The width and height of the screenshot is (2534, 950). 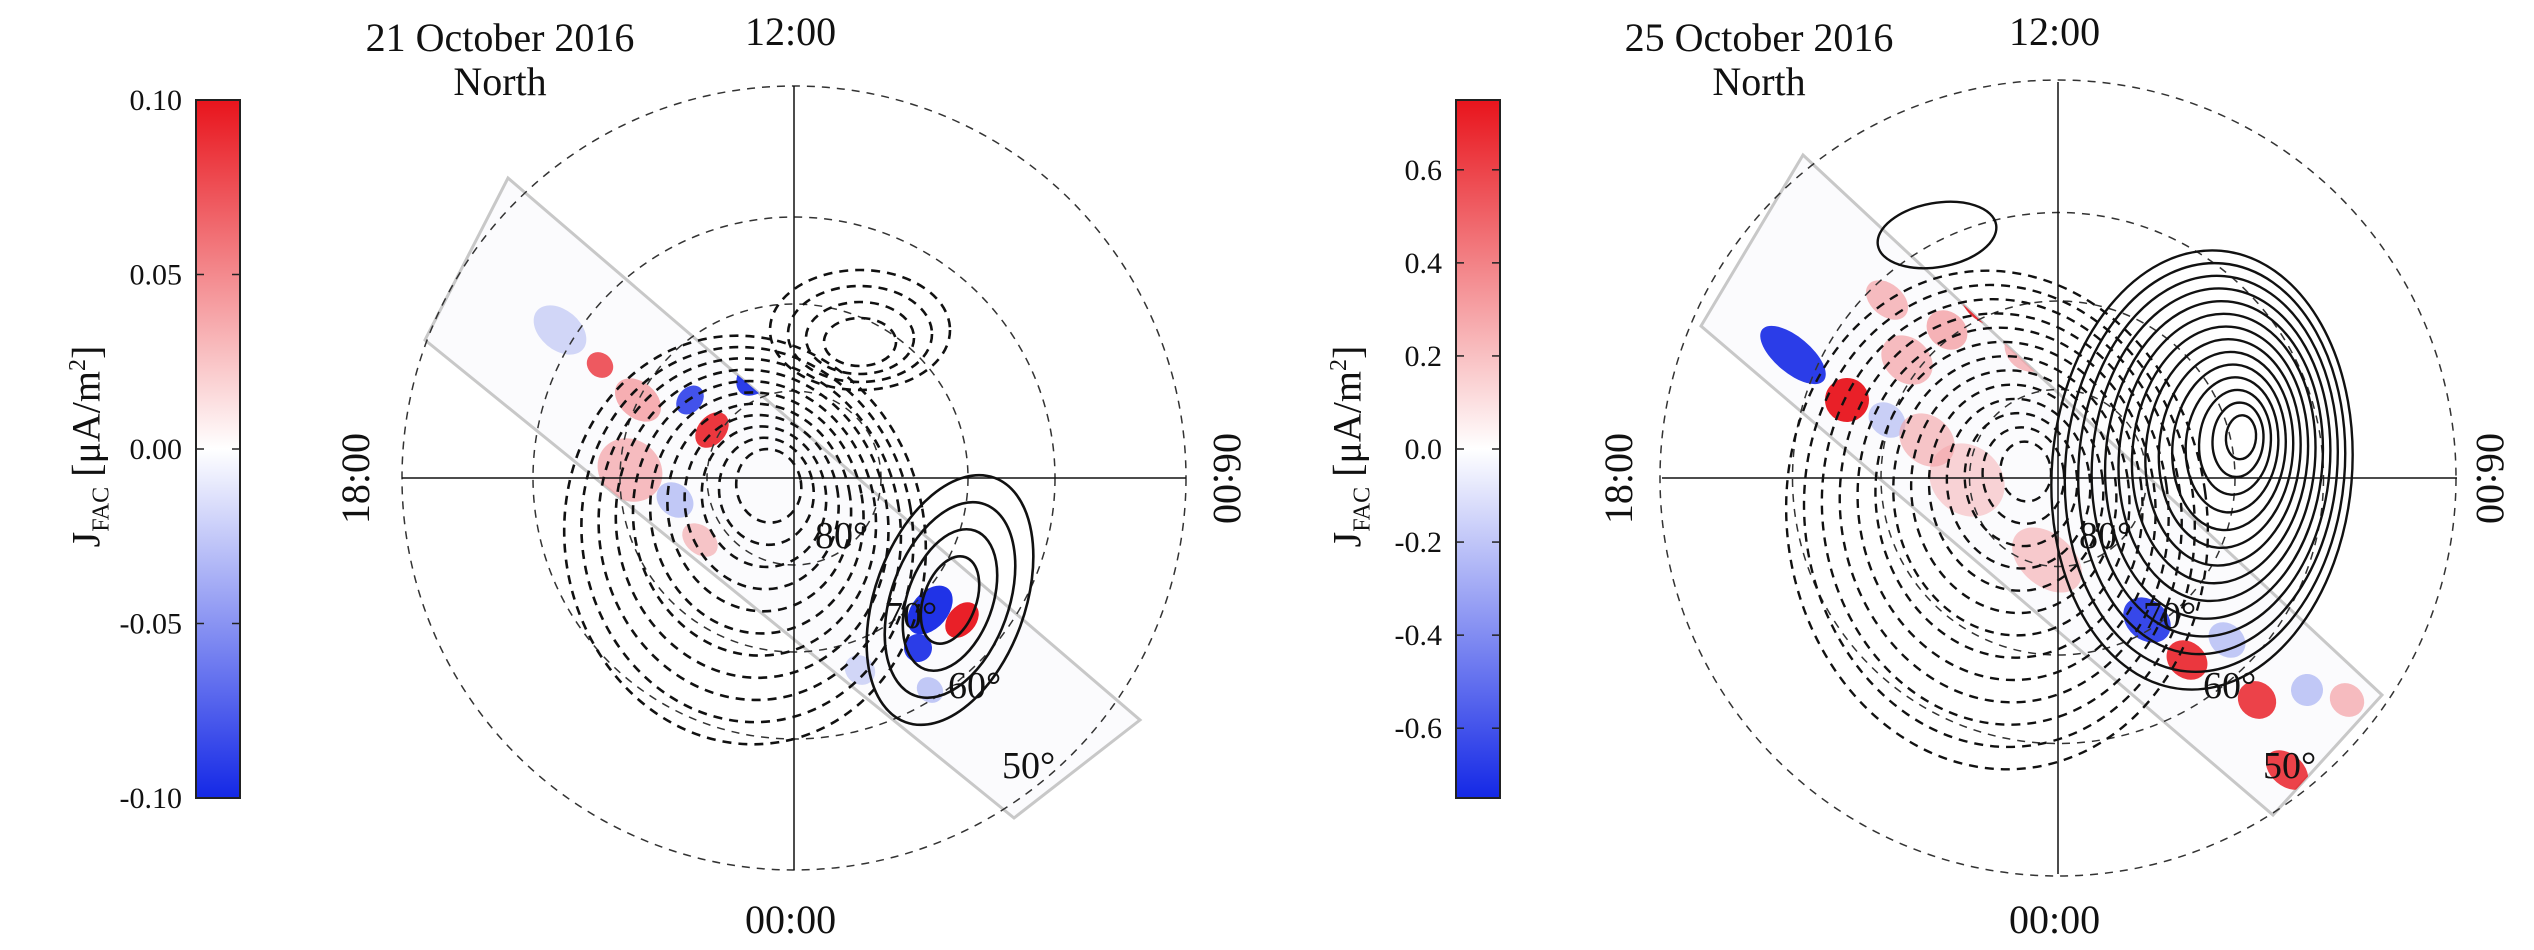 I want to click on colorbar-tick-label: -0.10, so click(x=151, y=798).